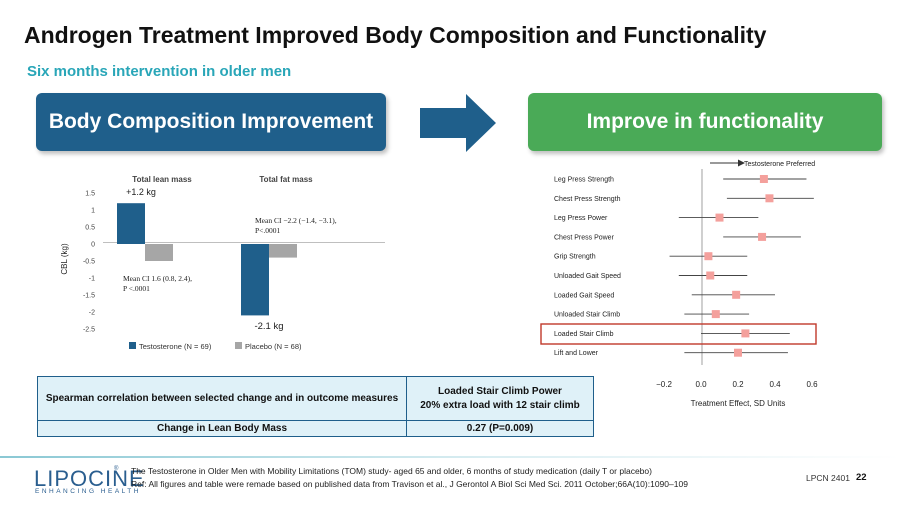 The width and height of the screenshot is (900, 506). What do you see at coordinates (90, 194) in the screenshot?
I see `y-tick-label: 1.5` at bounding box center [90, 194].